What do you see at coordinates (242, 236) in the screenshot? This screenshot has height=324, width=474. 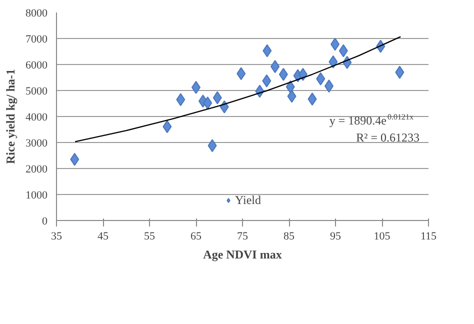 I see `x-tick-label: 75` at bounding box center [242, 236].